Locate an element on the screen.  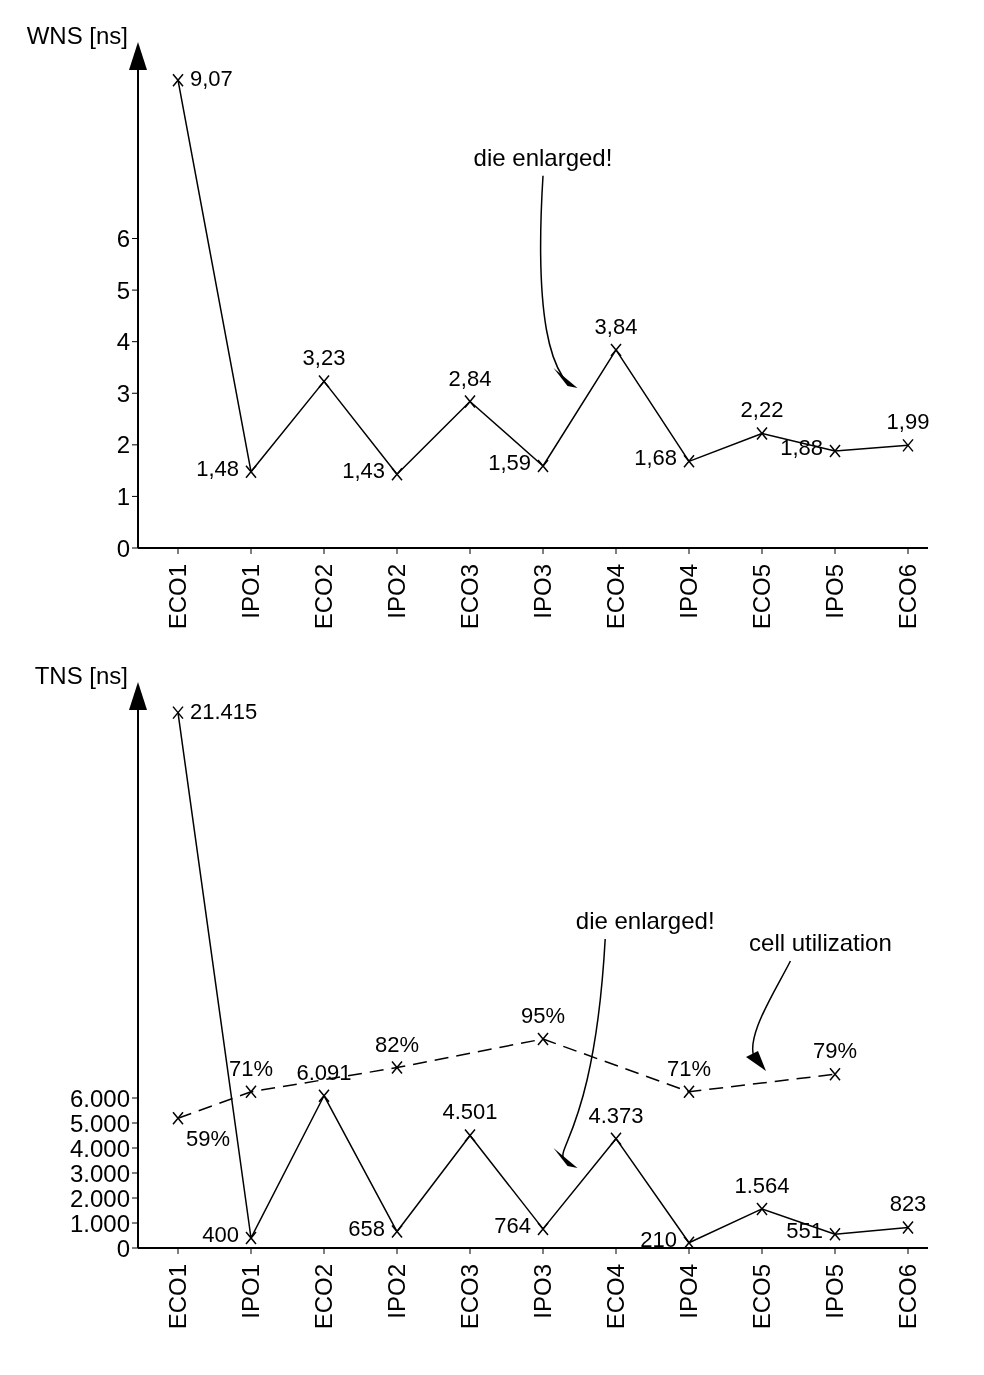
data-label: 551 is located at coordinates (804, 1231).